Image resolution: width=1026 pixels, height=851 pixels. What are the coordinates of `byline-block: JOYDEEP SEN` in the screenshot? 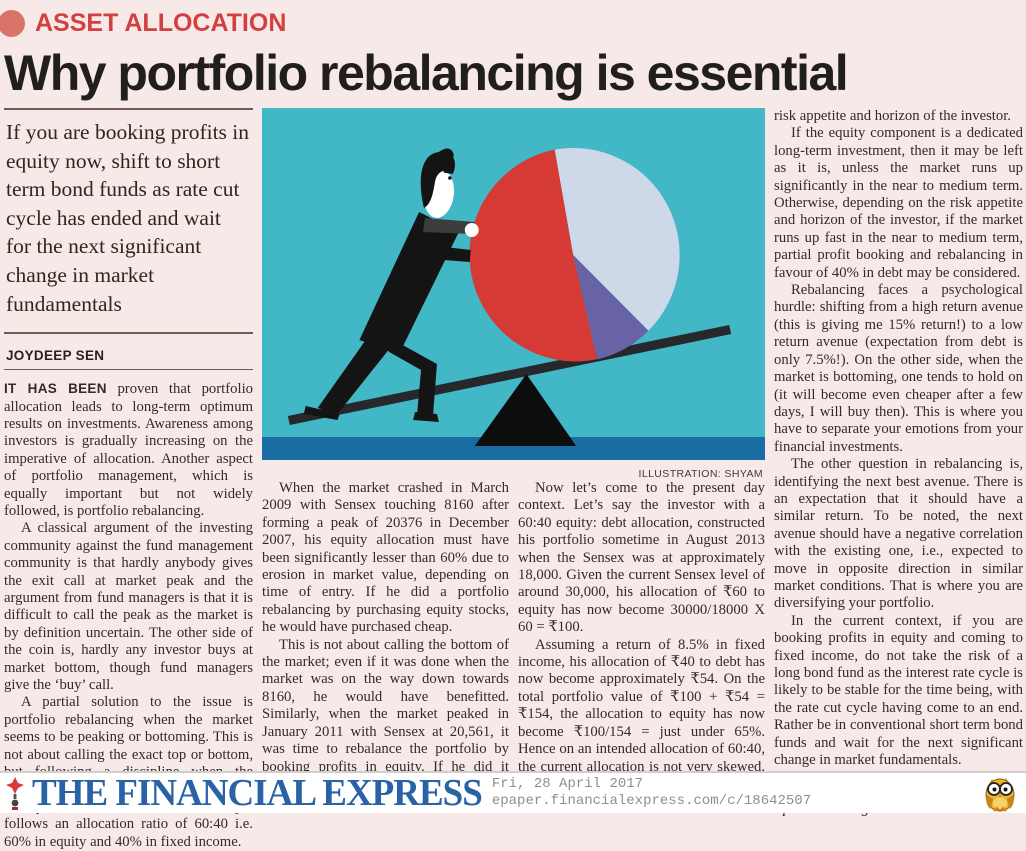 It's located at (128, 352).